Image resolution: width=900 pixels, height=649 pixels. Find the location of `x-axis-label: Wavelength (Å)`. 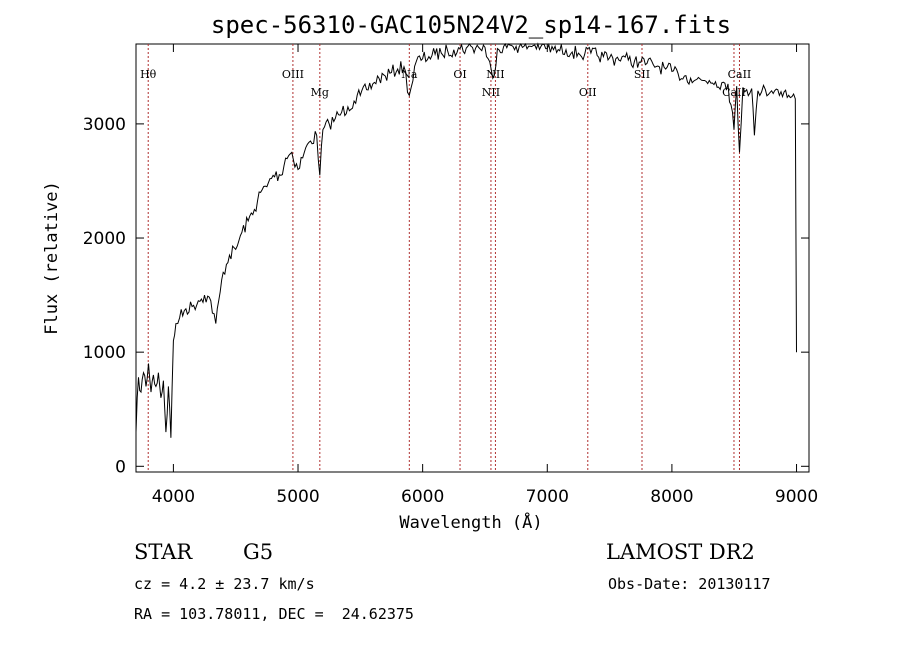

x-axis-label: Wavelength (Å) is located at coordinates (470, 522).